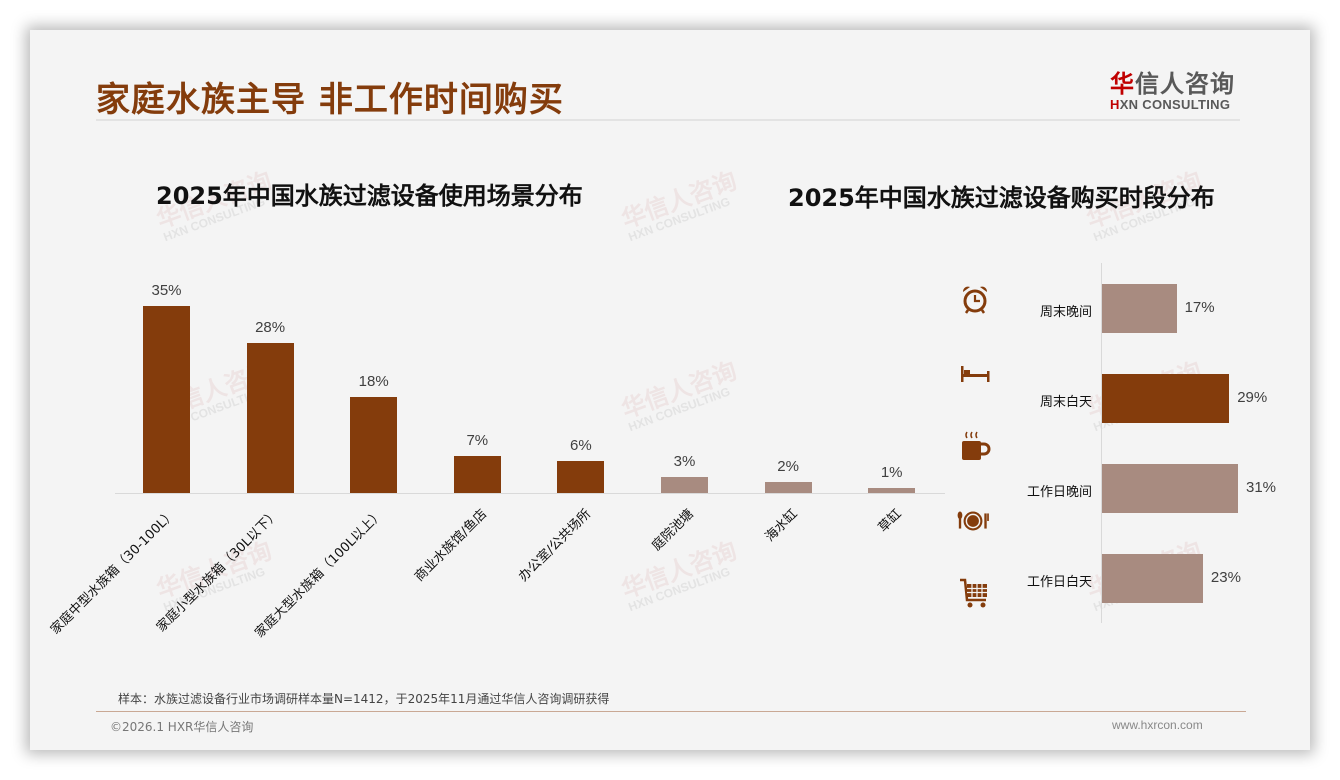 The image size is (1340, 780). I want to click on shopping-cart-icon, so click(973, 593).